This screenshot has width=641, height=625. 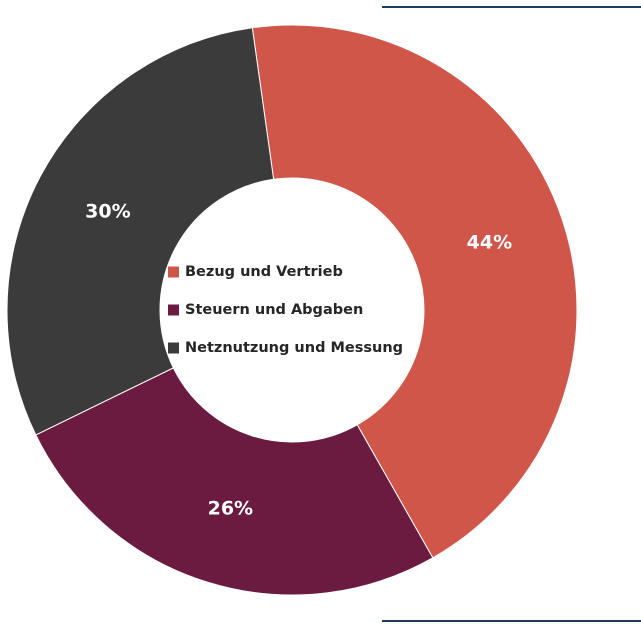 I want to click on slice-label-3: 30%, so click(x=107, y=212).